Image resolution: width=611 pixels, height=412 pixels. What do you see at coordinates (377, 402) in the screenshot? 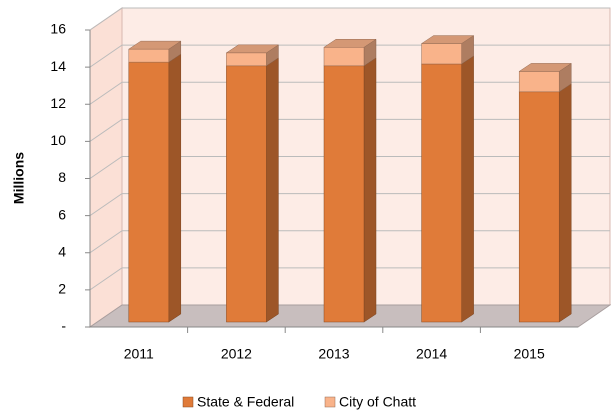
I see `legend-label: City of Chatt` at bounding box center [377, 402].